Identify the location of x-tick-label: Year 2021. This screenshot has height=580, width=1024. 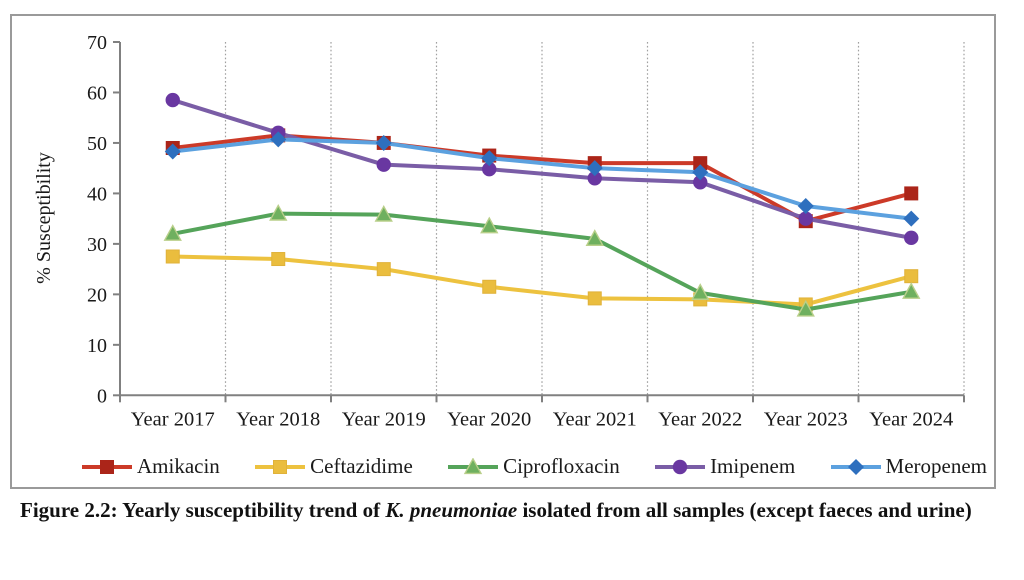
(595, 419).